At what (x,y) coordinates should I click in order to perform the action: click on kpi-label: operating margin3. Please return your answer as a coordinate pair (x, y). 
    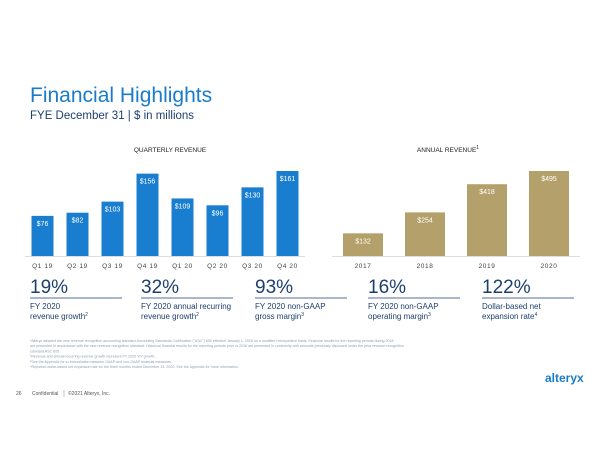
    Looking at the image, I should click on (399, 316).